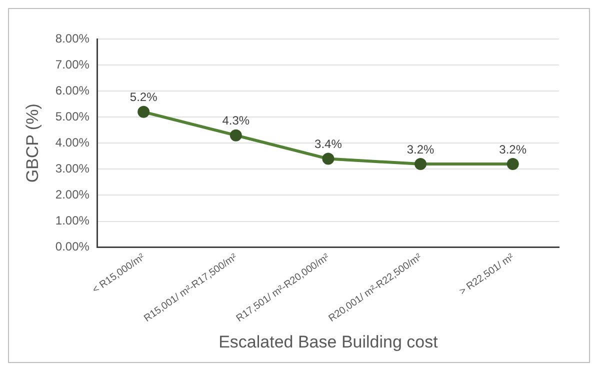 This screenshot has height=373, width=600. Describe the element at coordinates (328, 144) in the screenshot. I see `data-label: 3.4%` at that location.